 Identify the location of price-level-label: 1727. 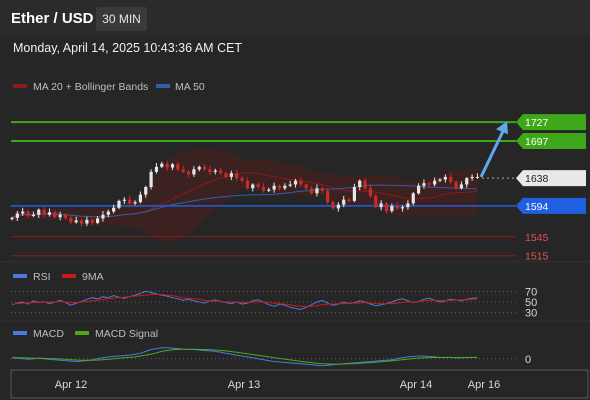
(537, 123).